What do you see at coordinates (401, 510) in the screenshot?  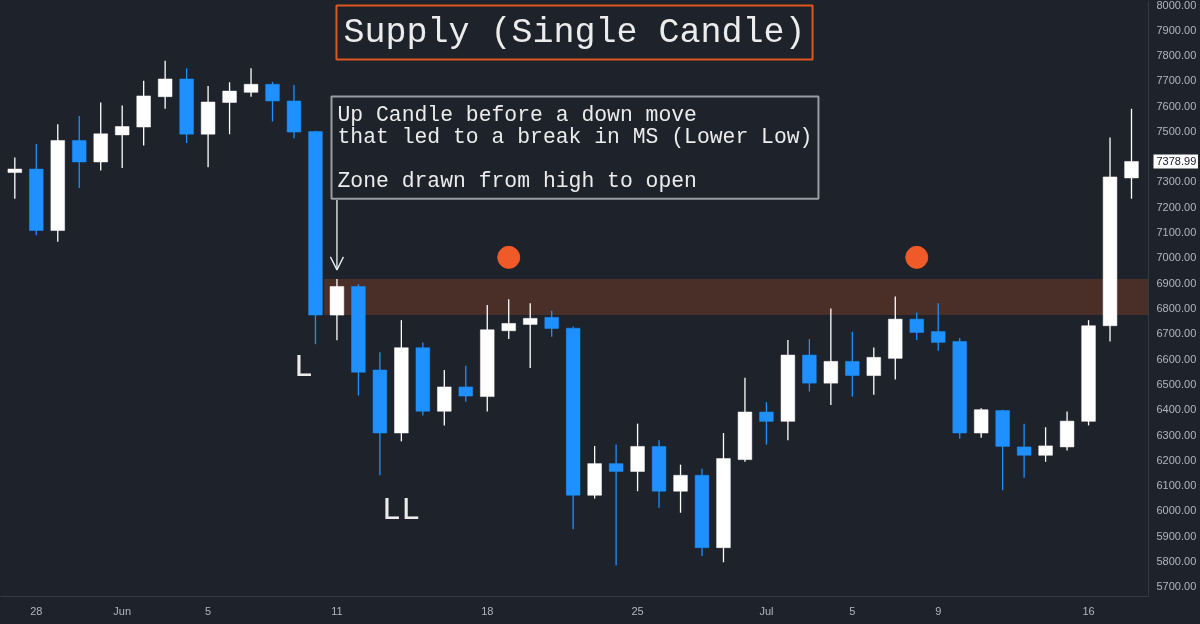 I see `annotation: LL` at bounding box center [401, 510].